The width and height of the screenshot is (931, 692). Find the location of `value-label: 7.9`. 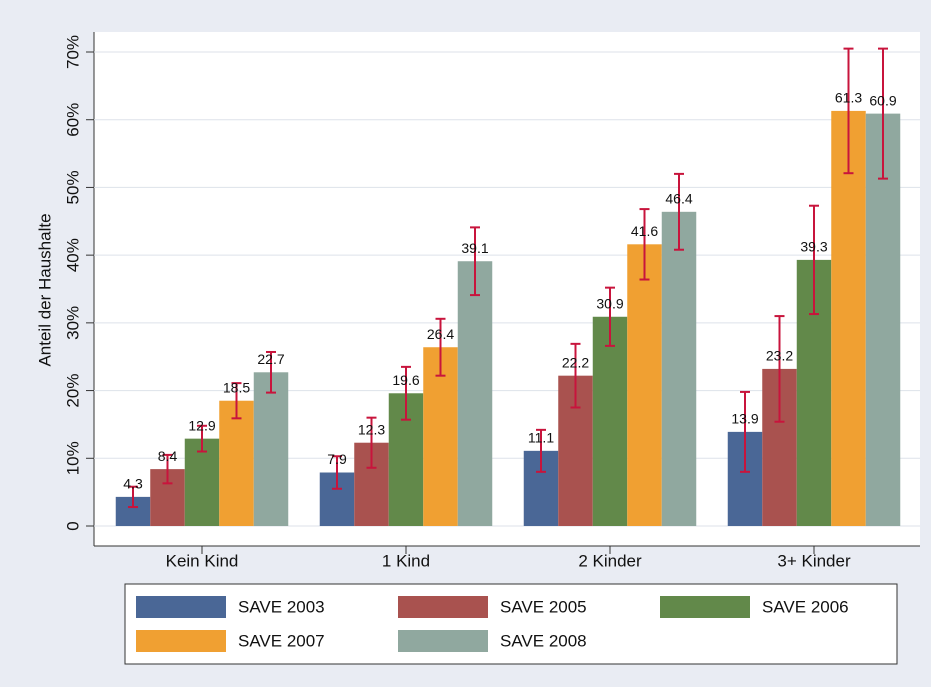

value-label: 7.9 is located at coordinates (337, 459).